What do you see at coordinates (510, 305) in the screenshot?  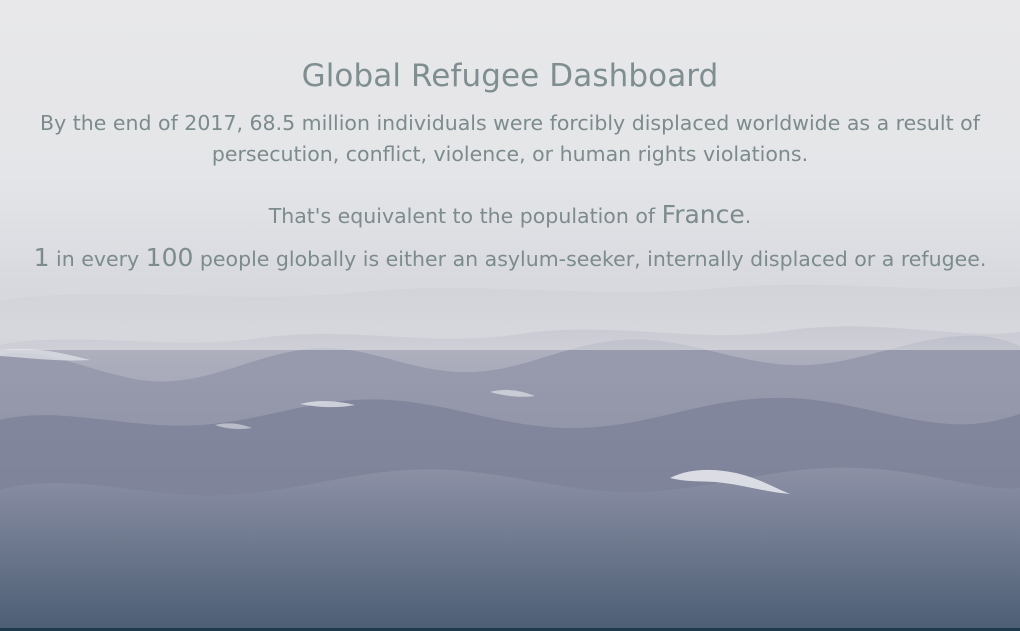 I see `mist-overlay` at bounding box center [510, 305].